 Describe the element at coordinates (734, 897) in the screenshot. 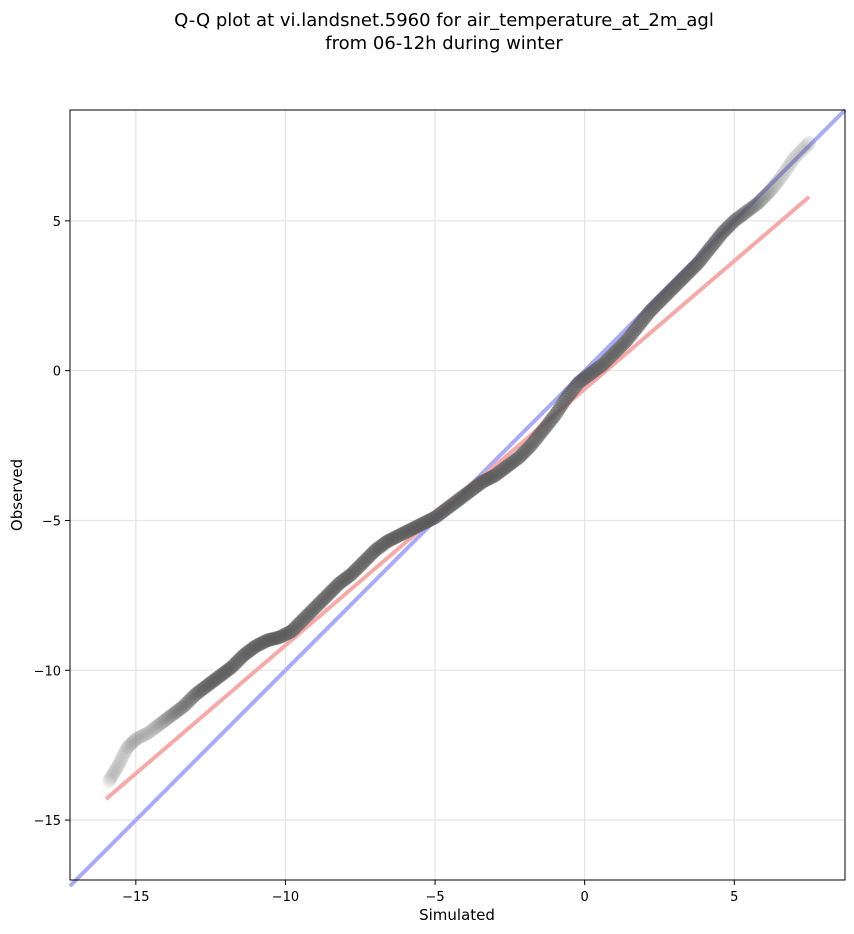

I see `x-tick-label: 5` at that location.